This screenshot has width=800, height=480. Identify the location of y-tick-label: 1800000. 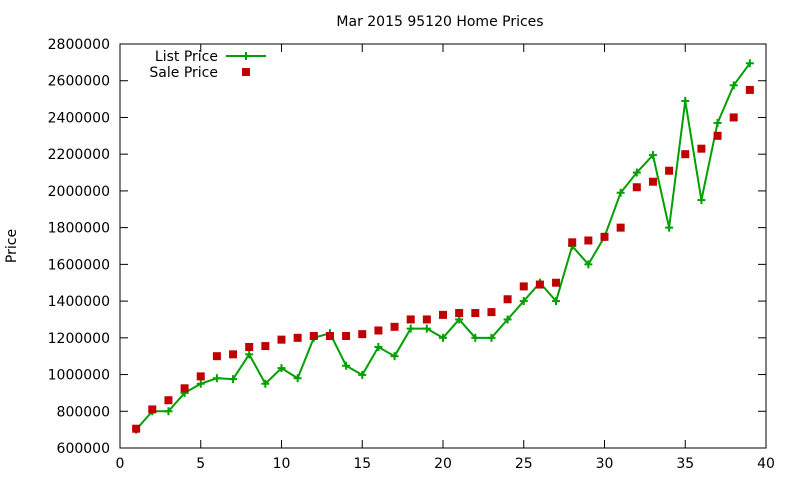
(79, 229).